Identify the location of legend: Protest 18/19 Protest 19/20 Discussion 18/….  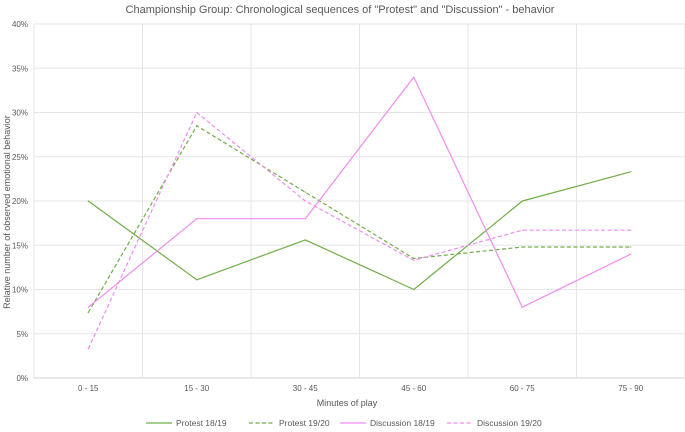
(344, 423).